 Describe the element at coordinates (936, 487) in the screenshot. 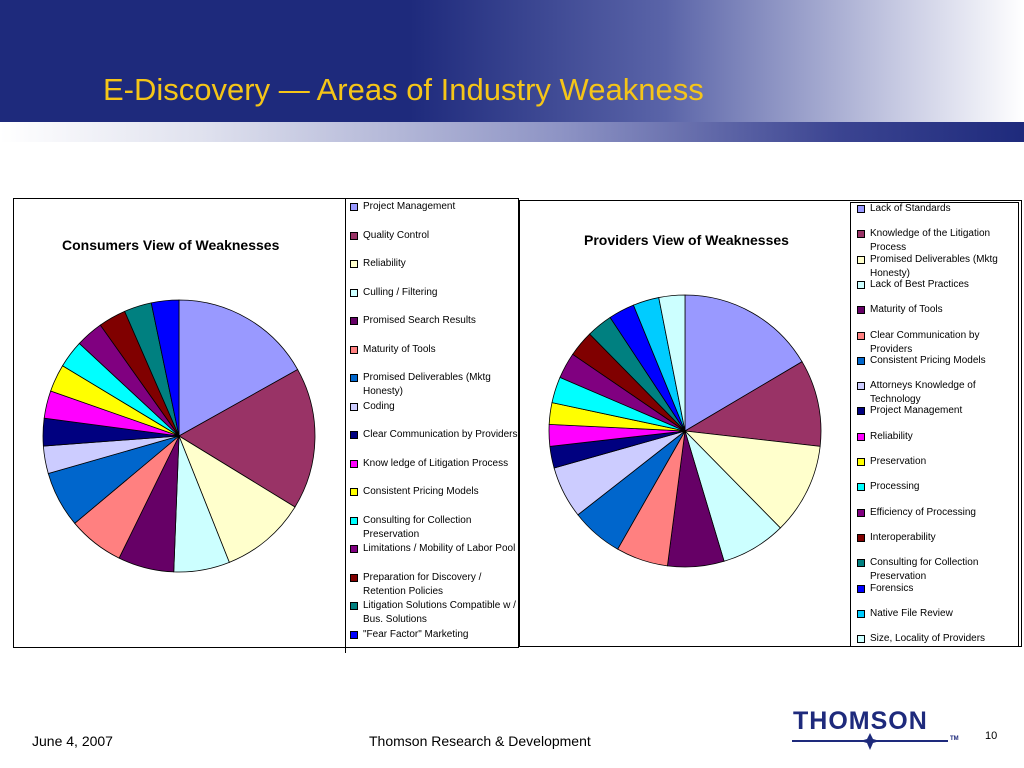

I see `legend-item-1-11: Processing` at that location.